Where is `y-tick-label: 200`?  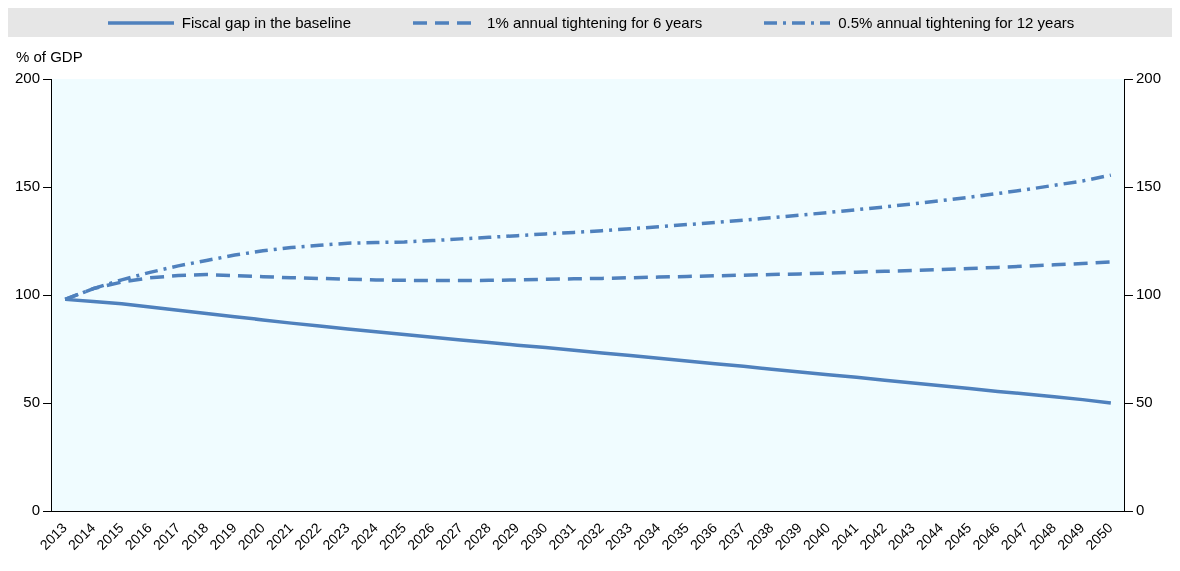
y-tick-label: 200 is located at coordinates (28, 78).